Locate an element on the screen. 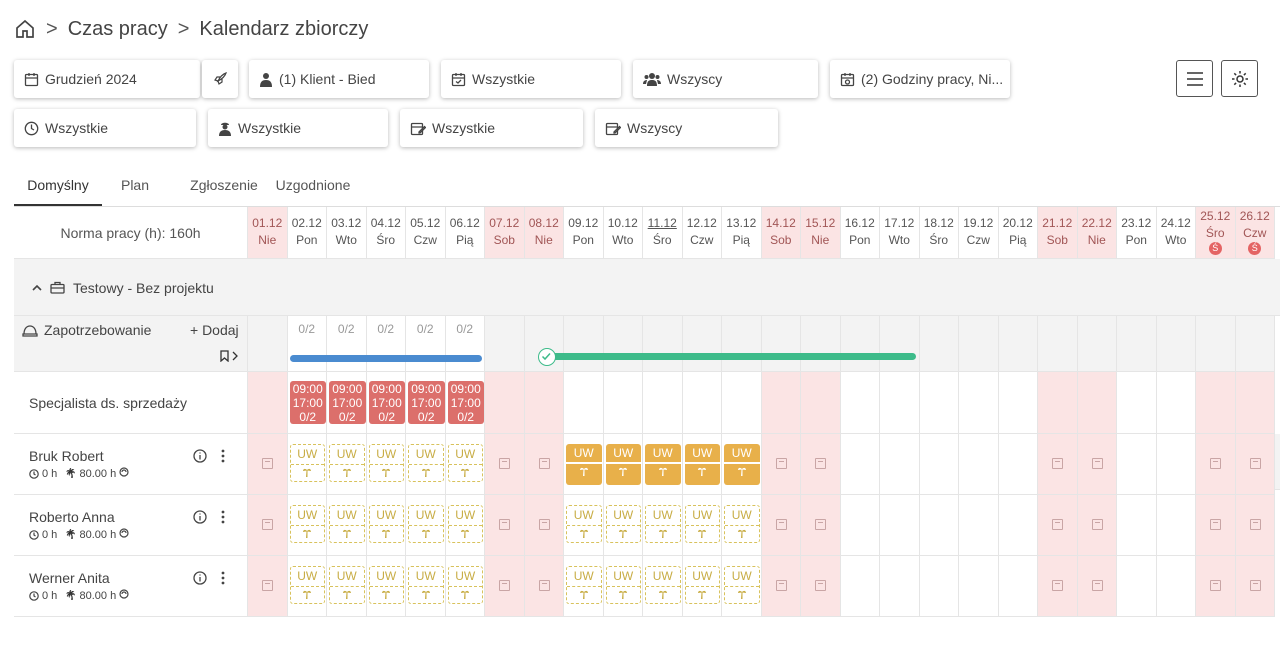 Image resolution: width=1280 pixels, height=658 pixels. day-header-18.12: 18.12 Śro is located at coordinates (939, 233).